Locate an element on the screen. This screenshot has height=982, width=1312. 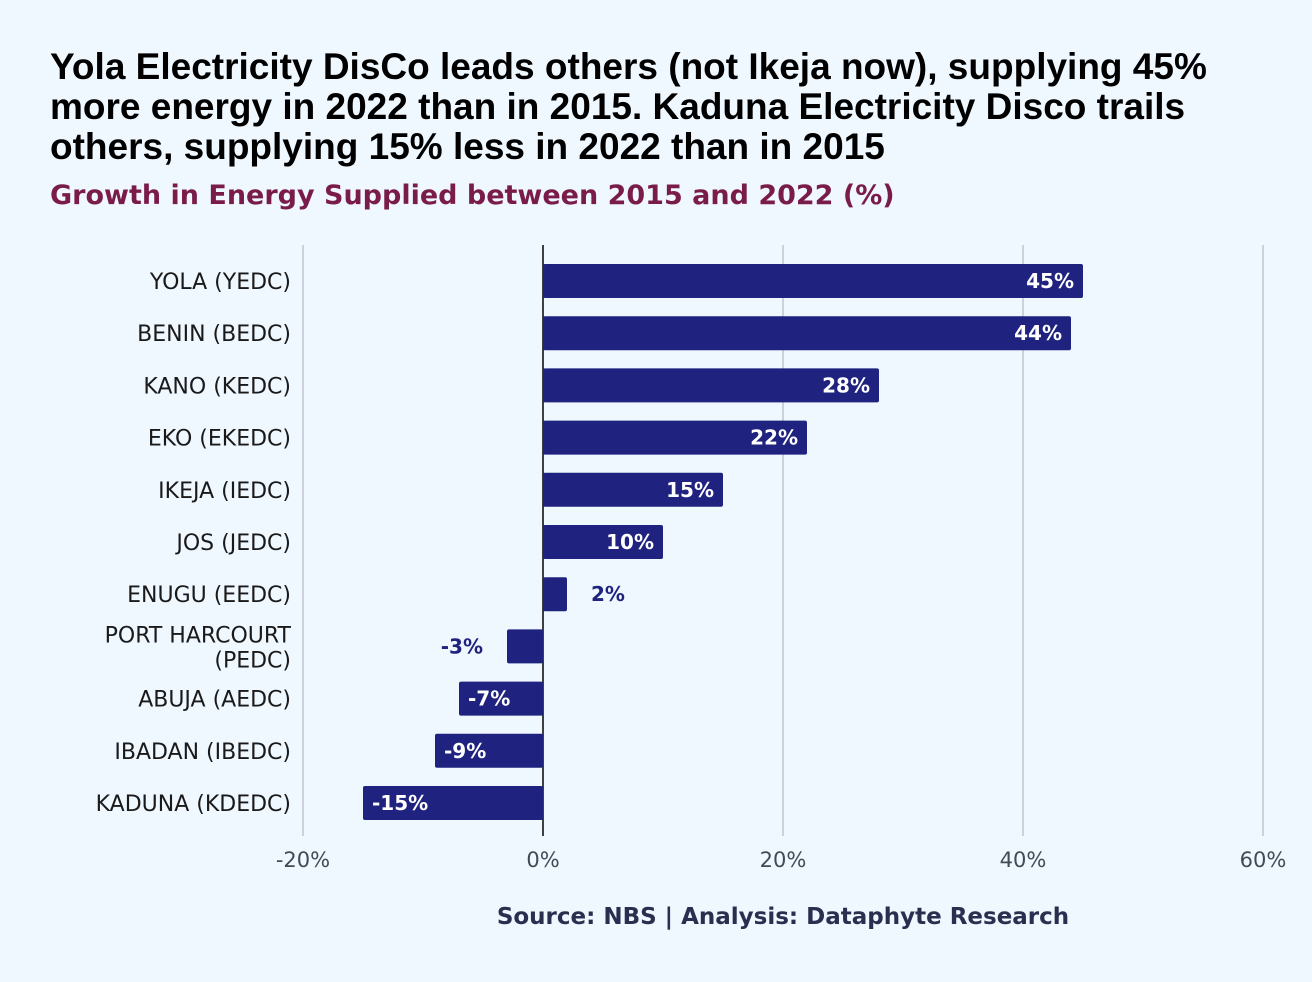
data-label: -15% is located at coordinates (400, 803).